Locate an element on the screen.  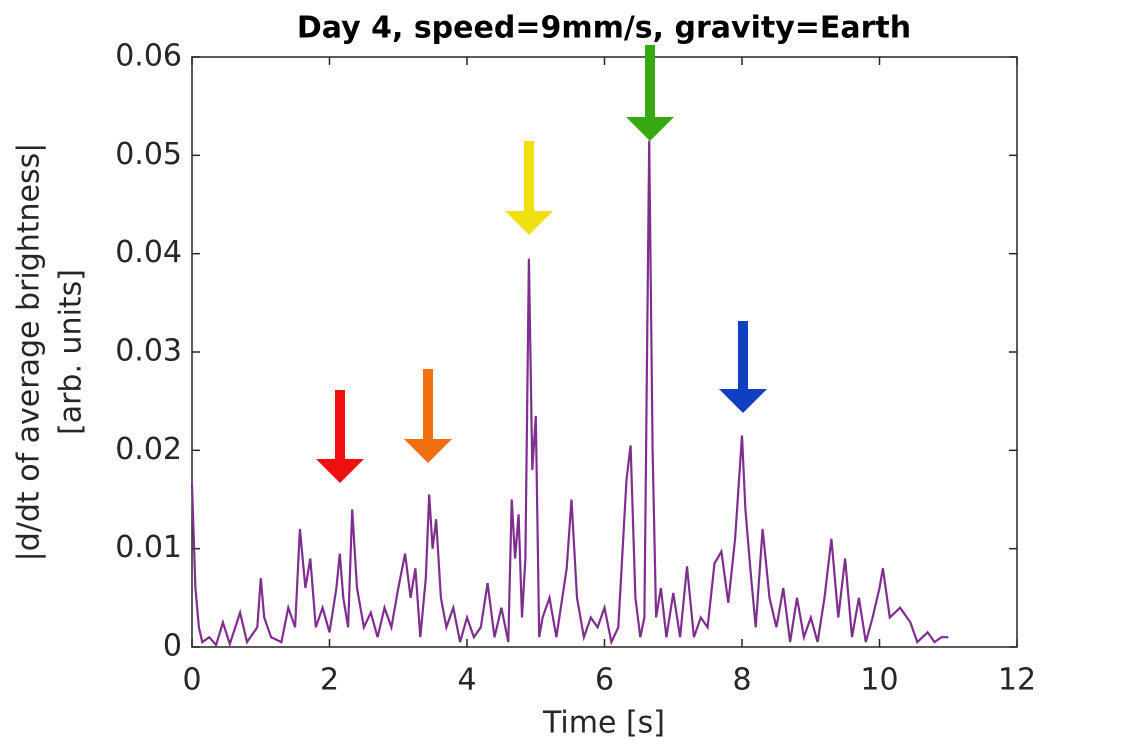
y-tick-label: 0.05 is located at coordinates (148, 154).